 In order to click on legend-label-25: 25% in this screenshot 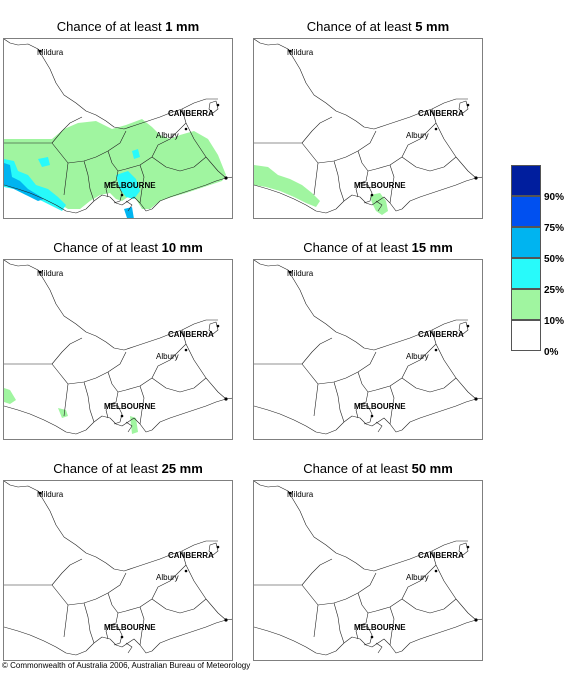, I will do `click(554, 290)`.